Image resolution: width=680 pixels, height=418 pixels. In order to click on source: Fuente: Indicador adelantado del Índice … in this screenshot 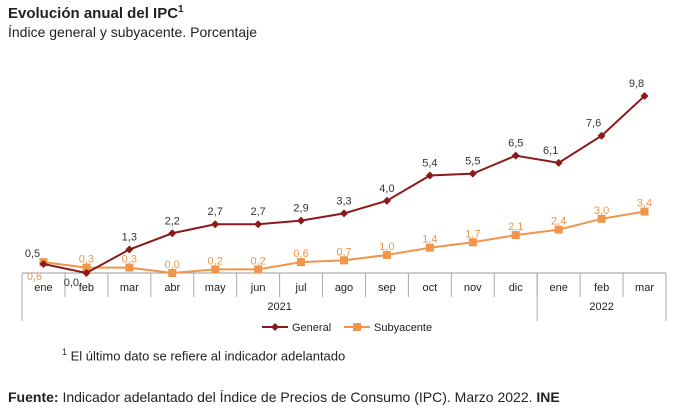, I will do `click(284, 397)`.